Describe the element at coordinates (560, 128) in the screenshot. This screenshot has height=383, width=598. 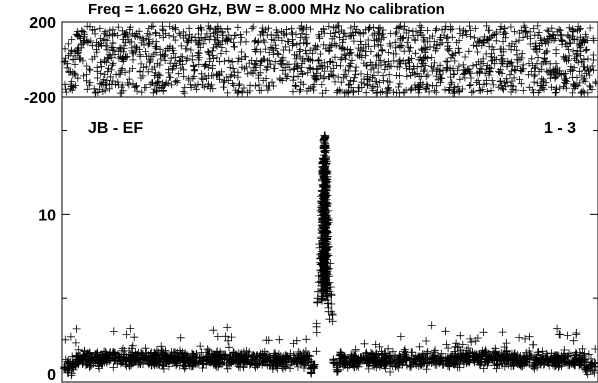
I see `channel-label: 1 - 3` at that location.